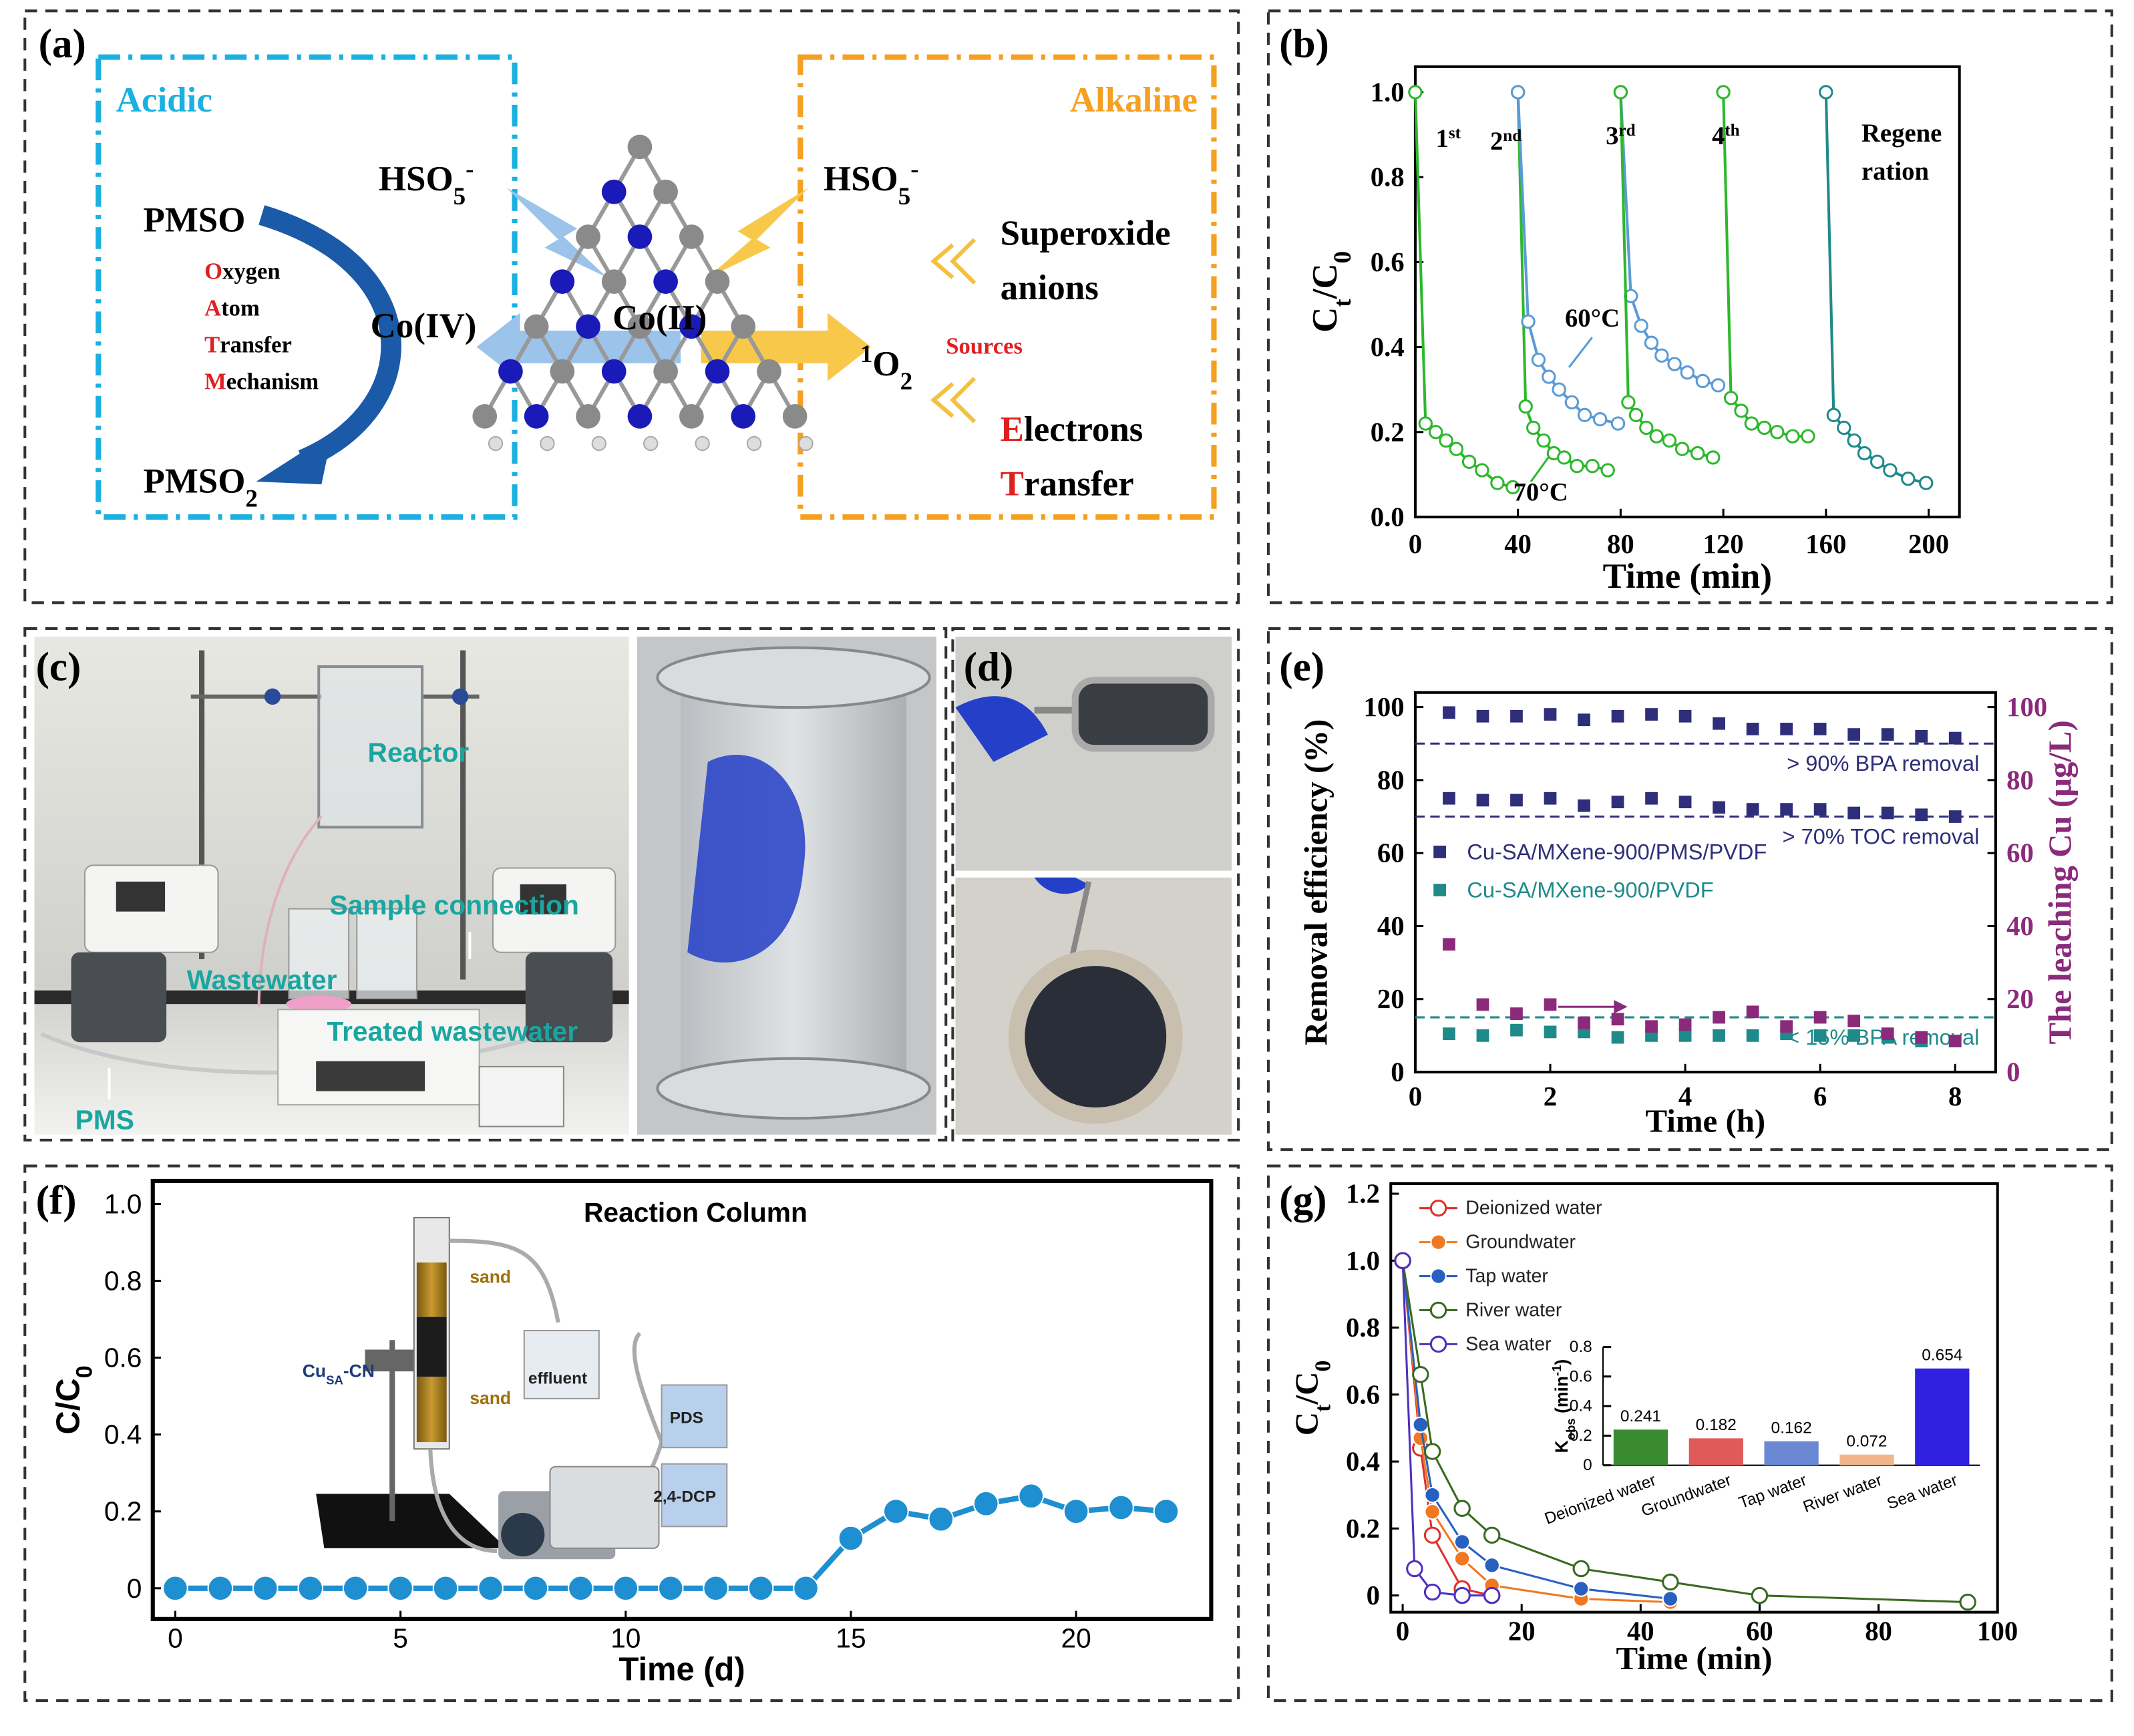 The width and height of the screenshot is (2134, 1736). I want to click on text-part: xygen, so click(251, 272).